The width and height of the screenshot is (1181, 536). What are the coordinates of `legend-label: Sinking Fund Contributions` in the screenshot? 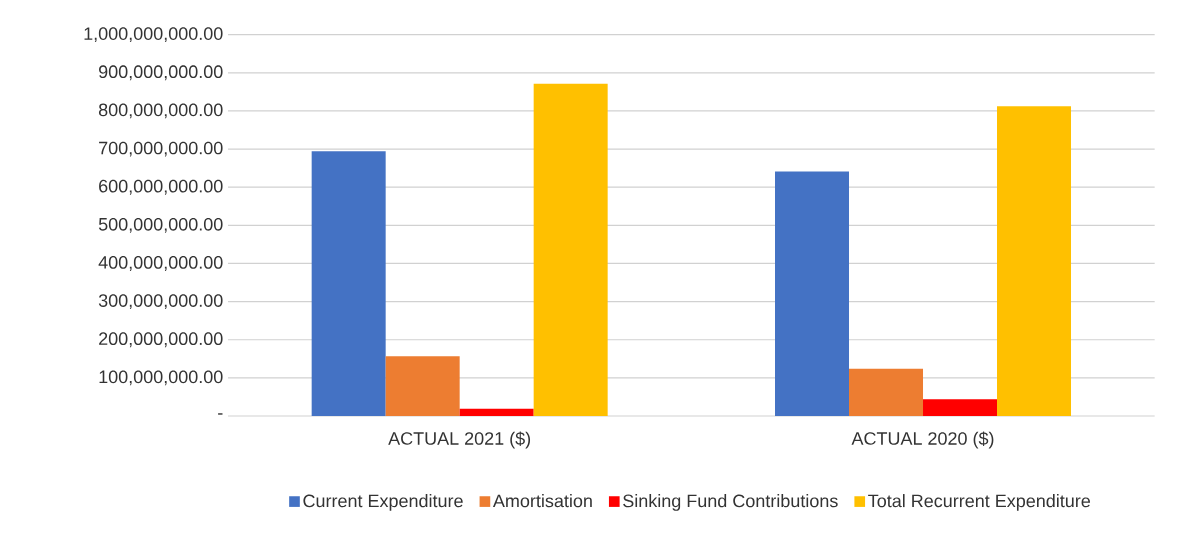 It's located at (730, 502).